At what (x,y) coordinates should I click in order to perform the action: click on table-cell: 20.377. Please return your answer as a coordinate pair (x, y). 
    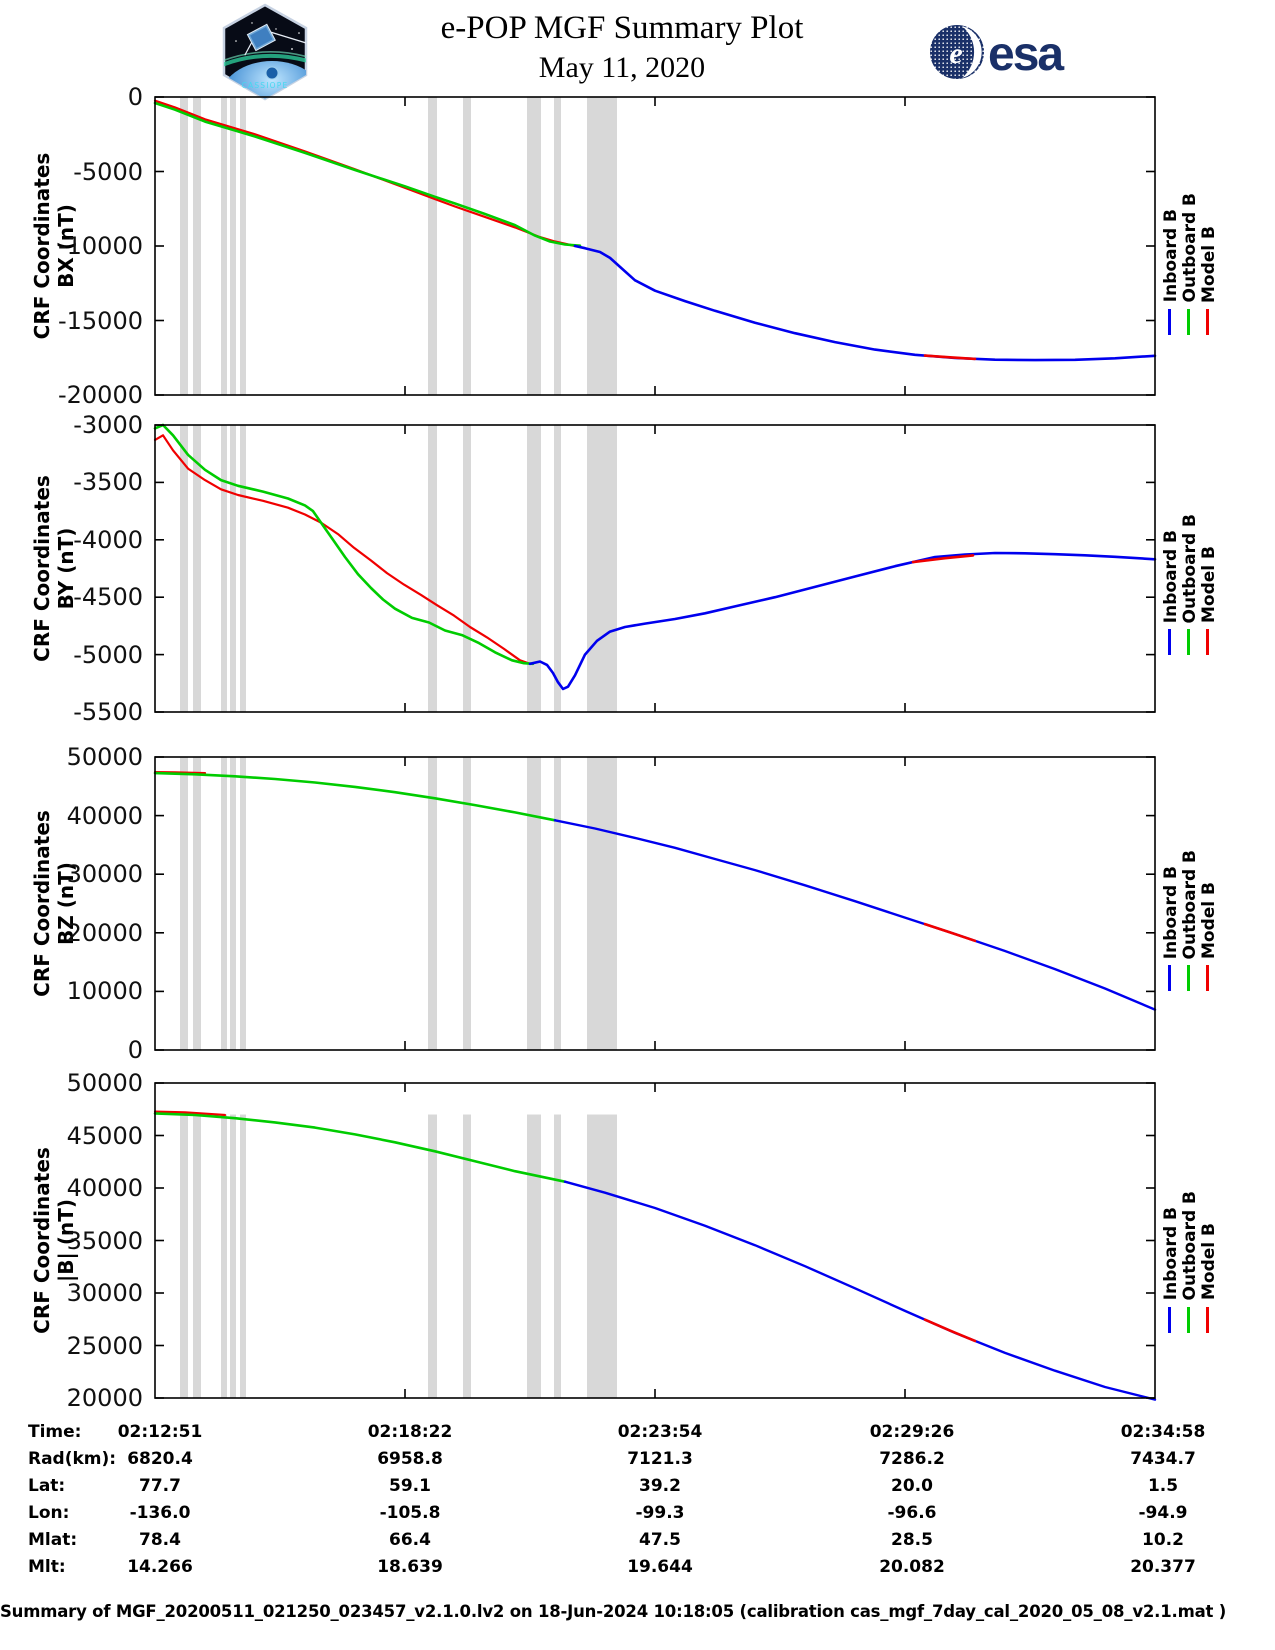
    Looking at the image, I should click on (1163, 1567).